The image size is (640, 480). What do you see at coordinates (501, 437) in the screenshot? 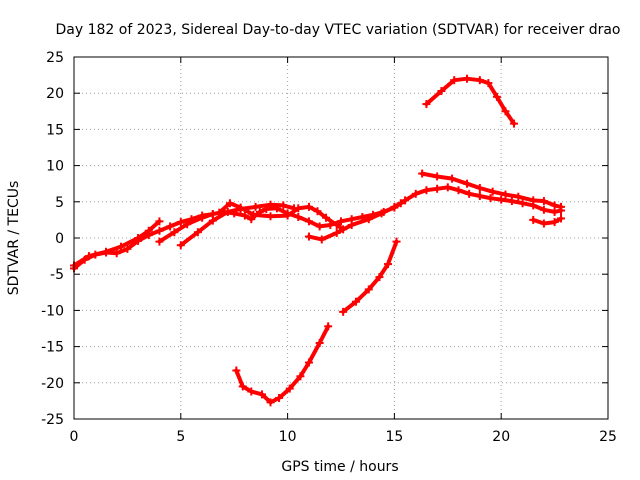
I see `x-tick-label: 20` at bounding box center [501, 437].